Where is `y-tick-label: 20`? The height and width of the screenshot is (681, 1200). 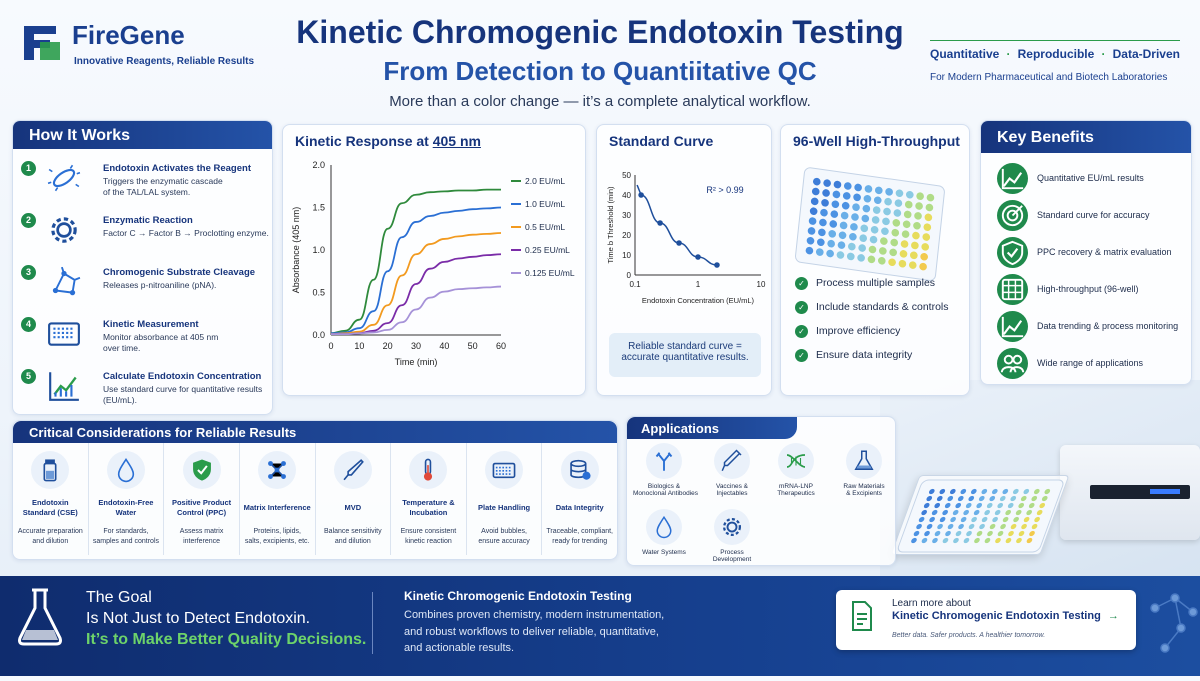 y-tick-label: 20 is located at coordinates (626, 235).